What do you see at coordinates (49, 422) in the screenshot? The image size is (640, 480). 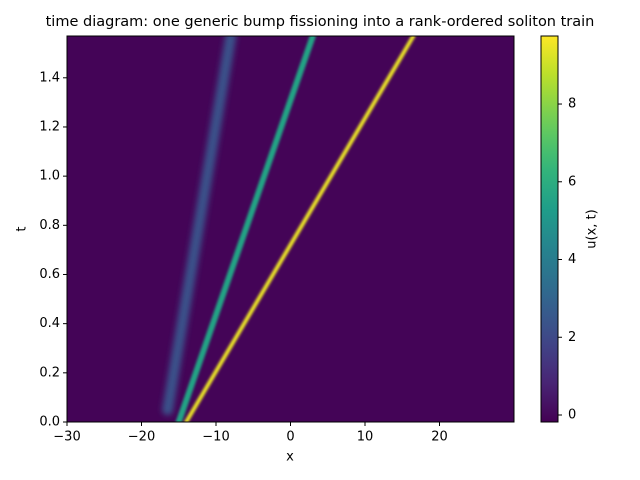 I see `y-tick-label: 0.0` at bounding box center [49, 422].